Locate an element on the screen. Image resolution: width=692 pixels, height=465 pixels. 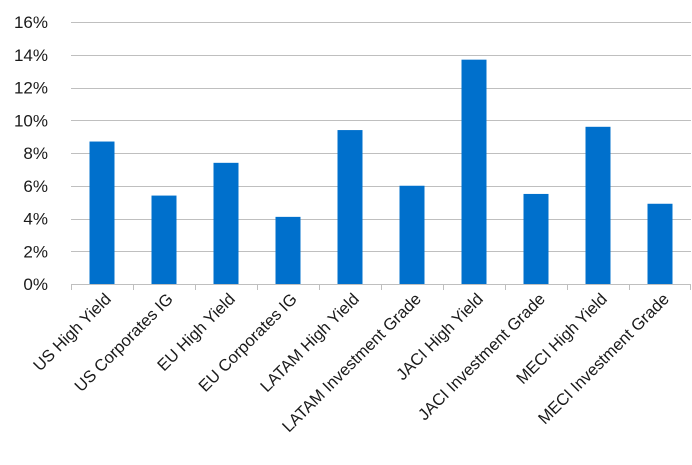
y-tick-label: 10% is located at coordinates (31, 120).